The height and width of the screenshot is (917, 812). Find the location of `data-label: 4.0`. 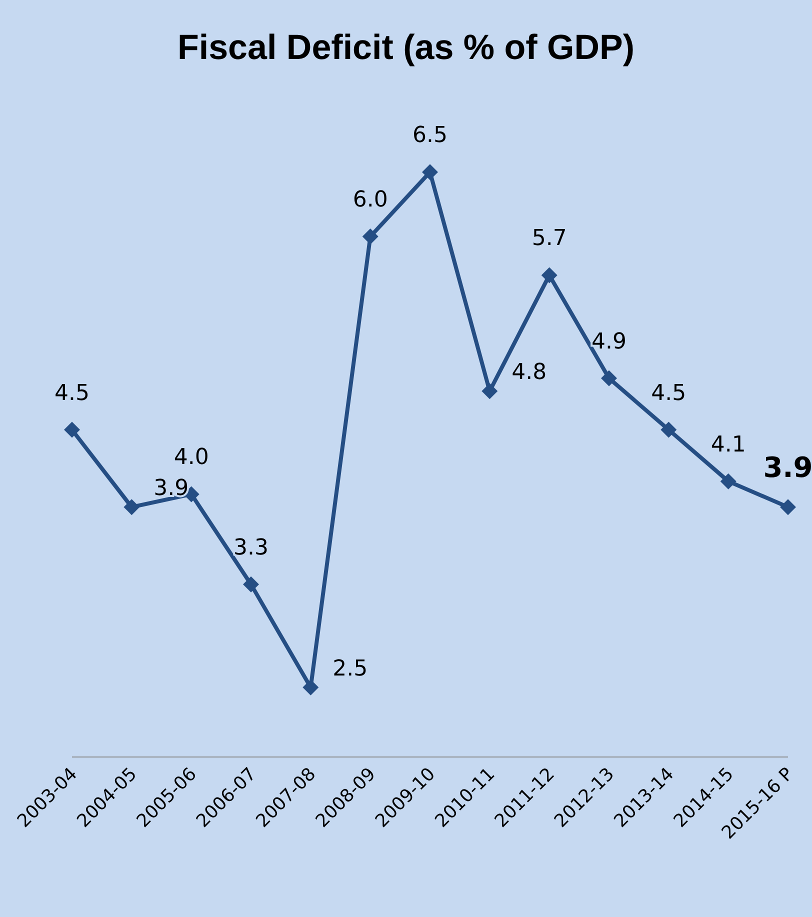

data-label: 4.0 is located at coordinates (191, 457).